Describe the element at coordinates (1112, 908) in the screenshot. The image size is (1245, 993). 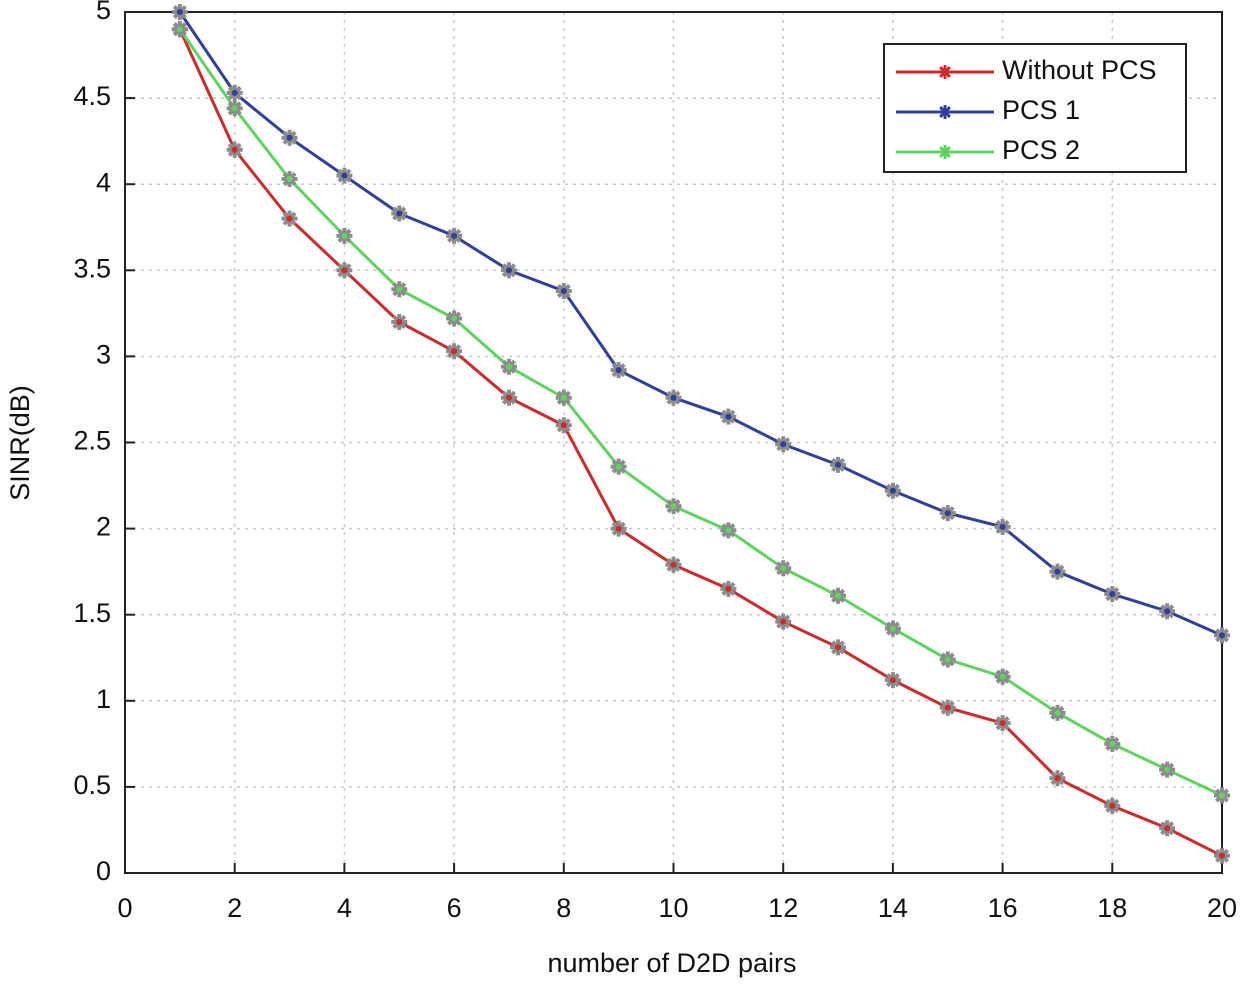
I see `x-tick-label: 18` at that location.